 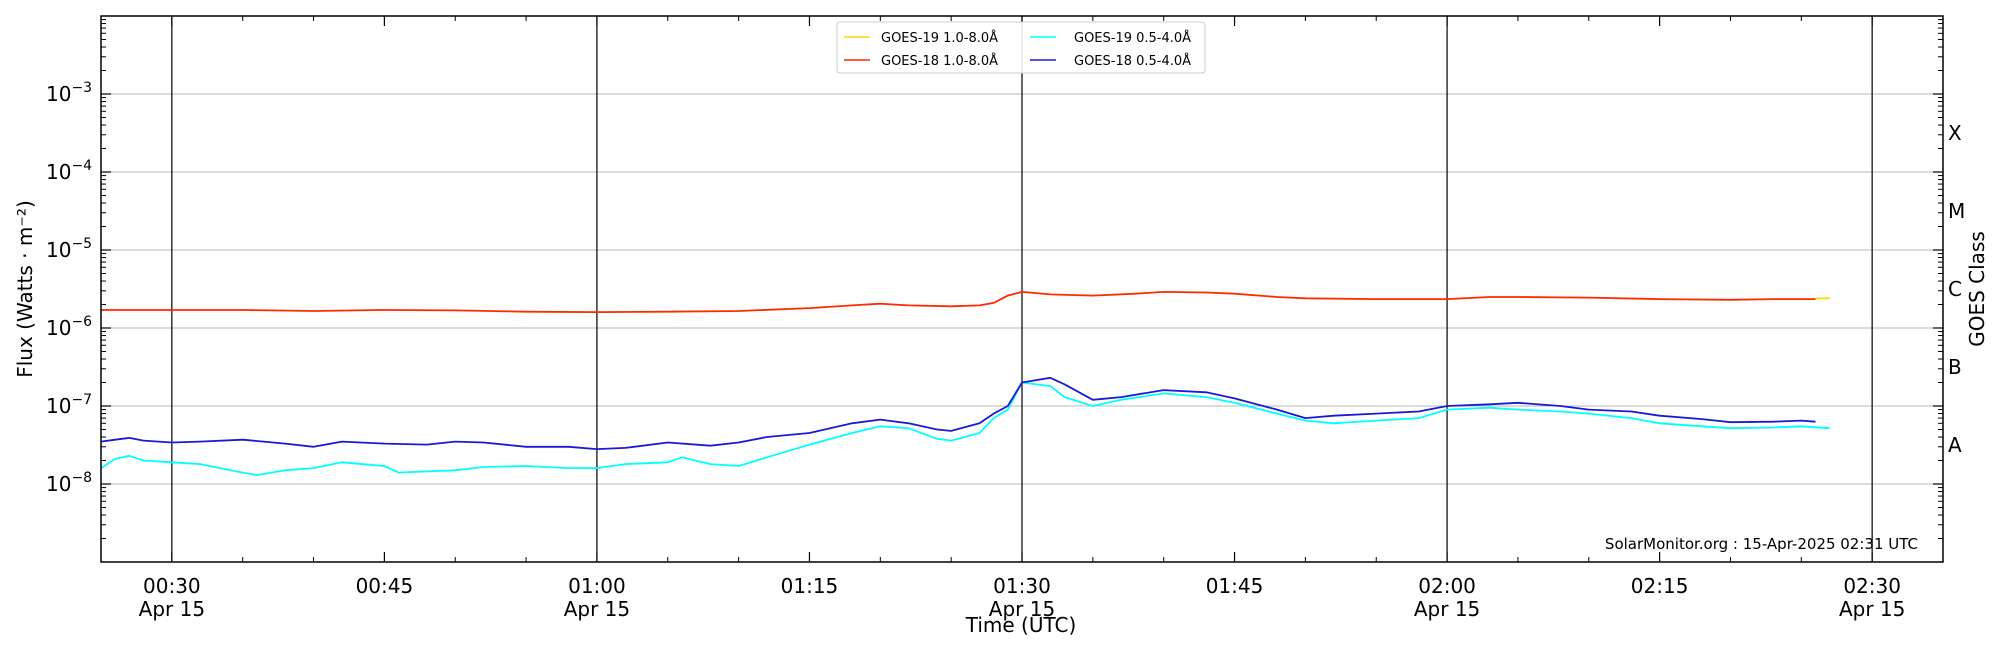 I want to click on credit-text: SolarMonitor.org : 15-Apr-2025 02:31 UTC, so click(x=1761, y=544).